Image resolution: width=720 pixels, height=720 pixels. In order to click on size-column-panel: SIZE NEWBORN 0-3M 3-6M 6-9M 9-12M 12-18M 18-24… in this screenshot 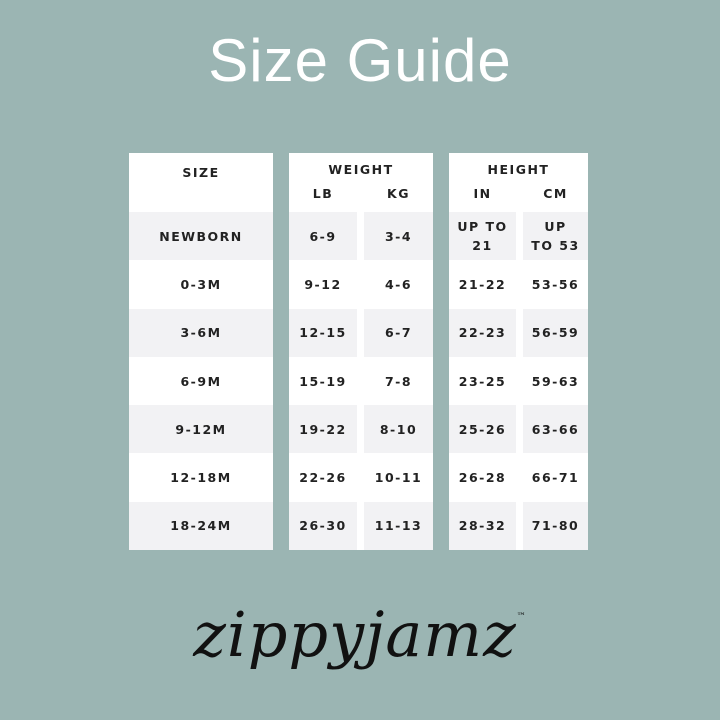, I will do `click(201, 351)`.